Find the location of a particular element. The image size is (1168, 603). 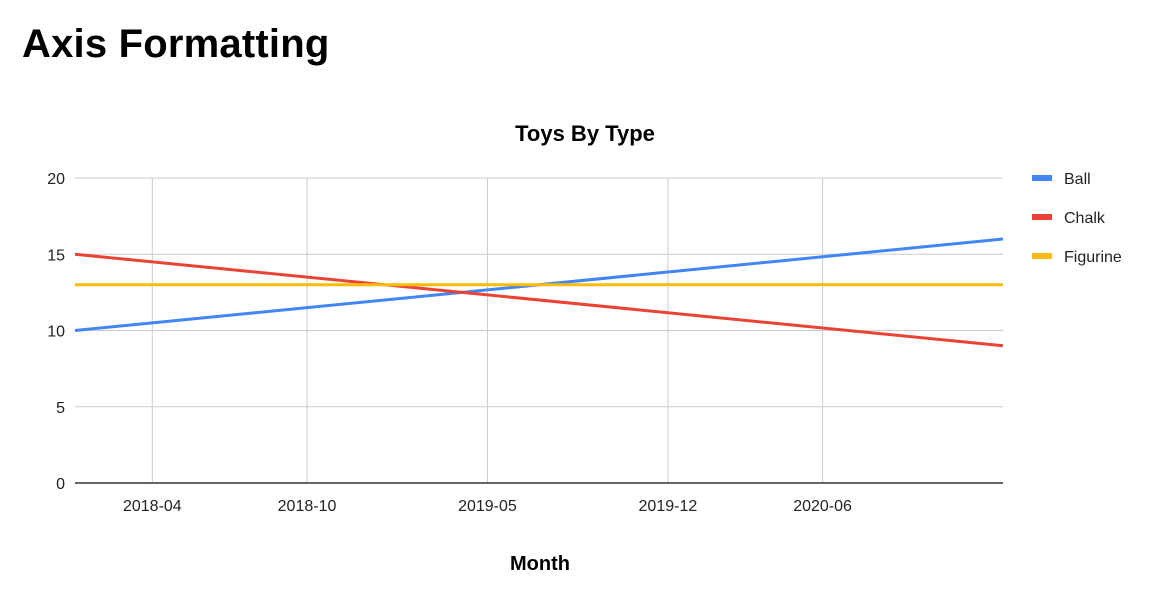

x-axis-title: Month is located at coordinates (540, 564).